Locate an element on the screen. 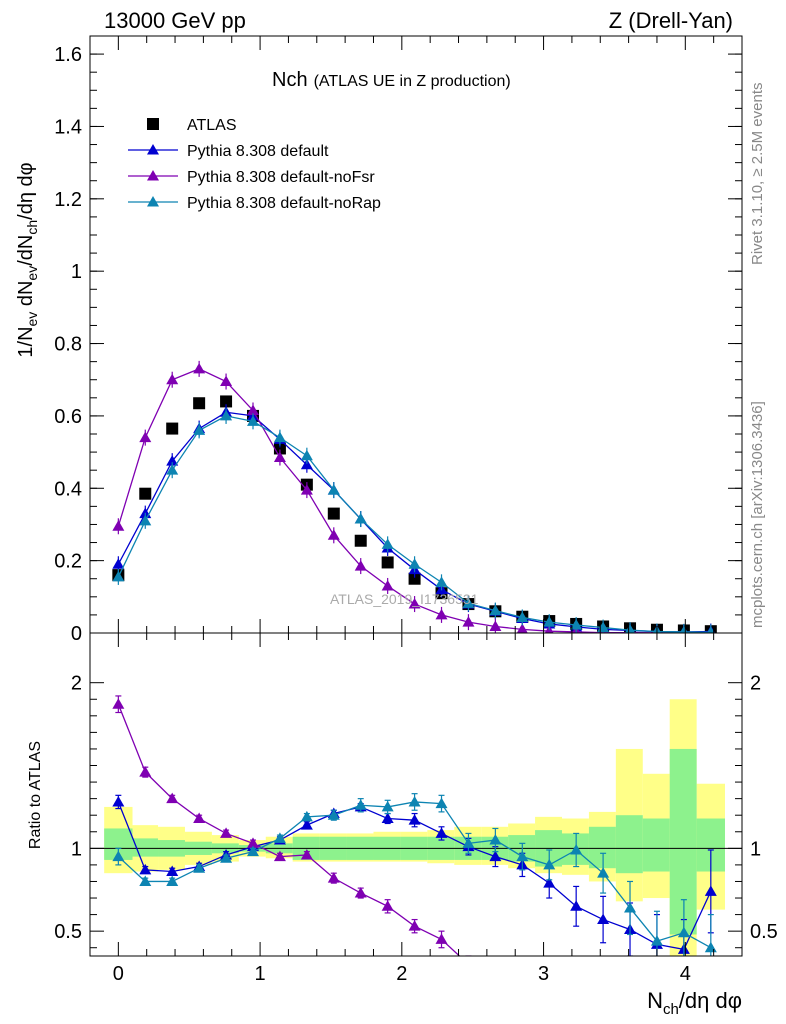 This screenshot has height=1024, width=786. y-tick-label: 0.2 is located at coordinates (68, 562).